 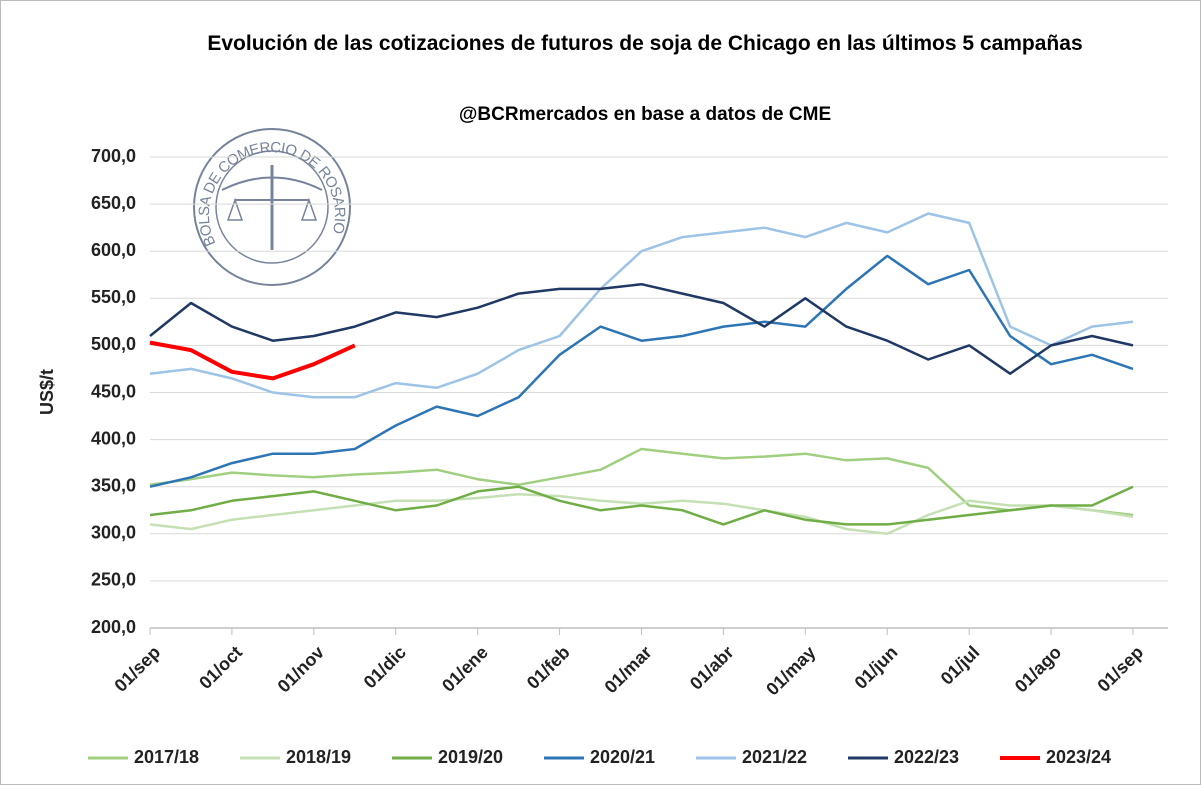 What do you see at coordinates (926, 757) in the screenshot?
I see `legend-label: 2022/23` at bounding box center [926, 757].